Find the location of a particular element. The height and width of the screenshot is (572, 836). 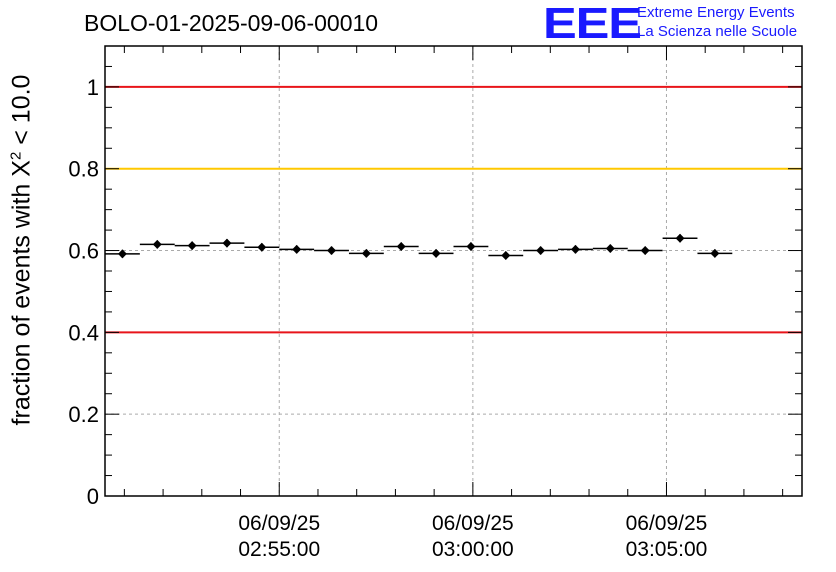

x-tick-label-date-2: 06/09/25 is located at coordinates (667, 523).